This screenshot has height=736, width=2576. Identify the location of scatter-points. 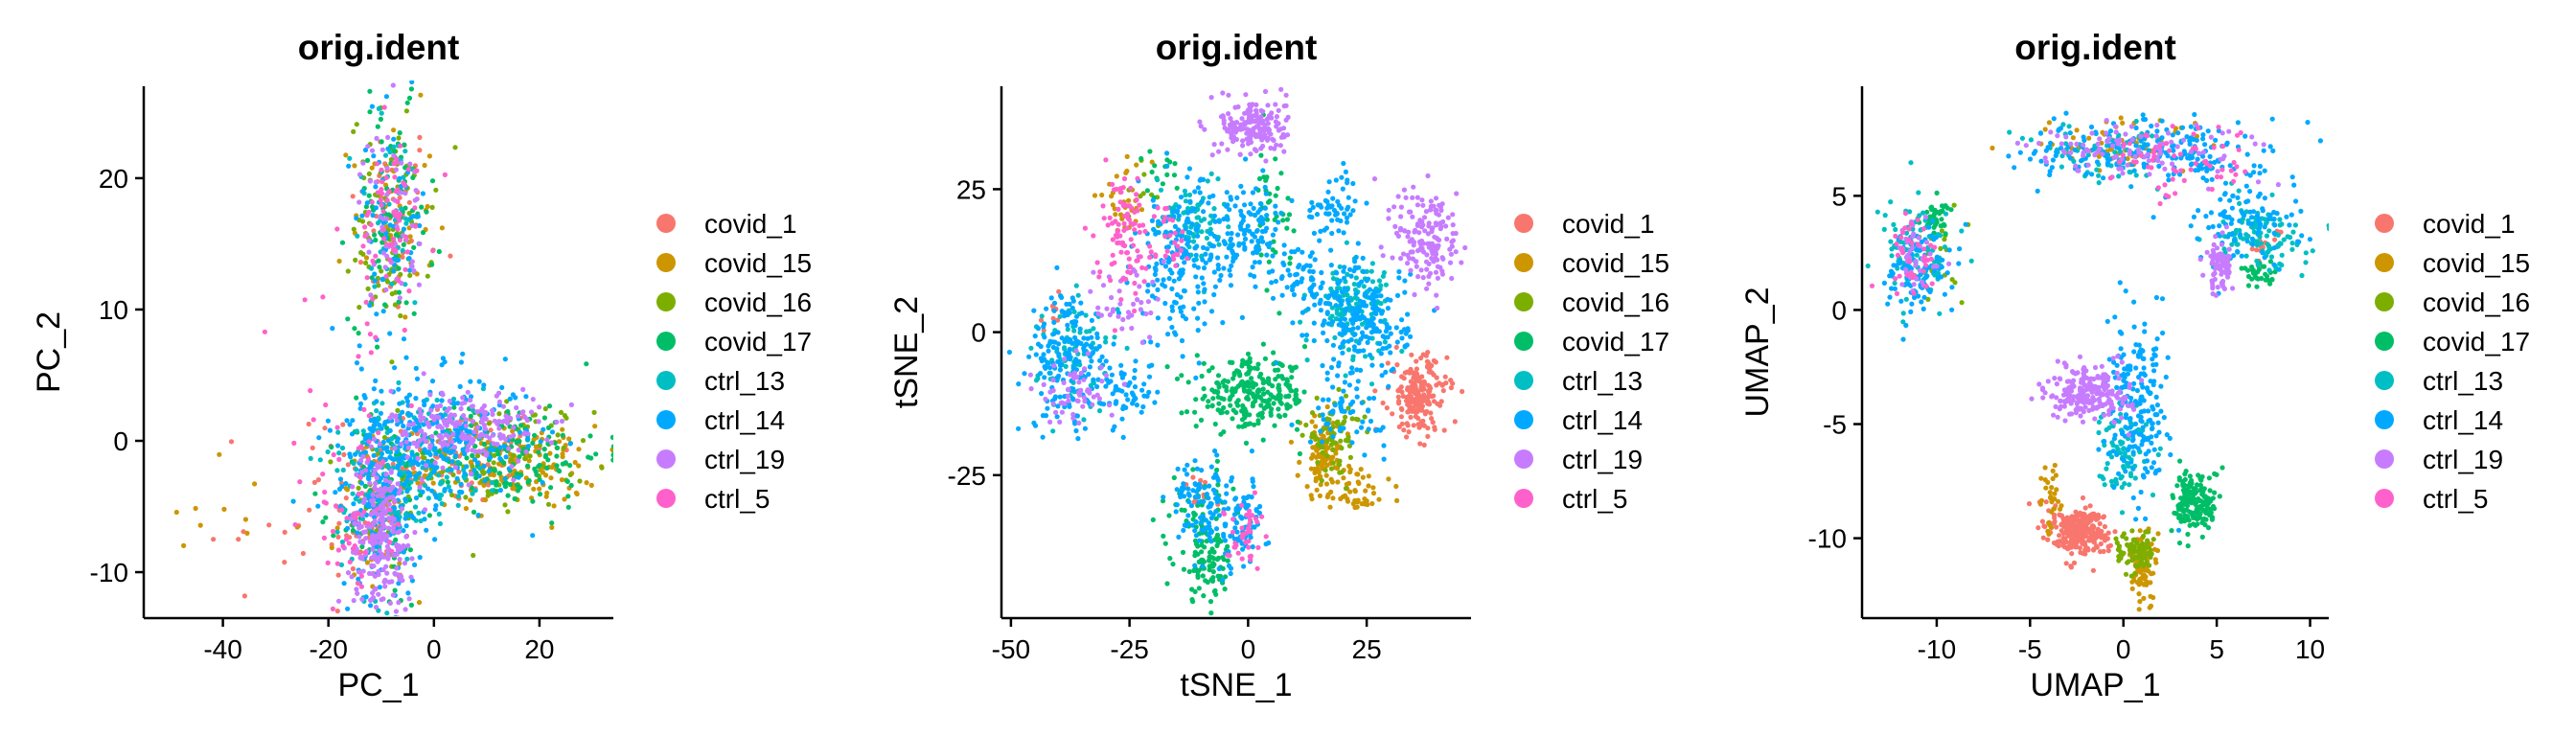
(393, 348).